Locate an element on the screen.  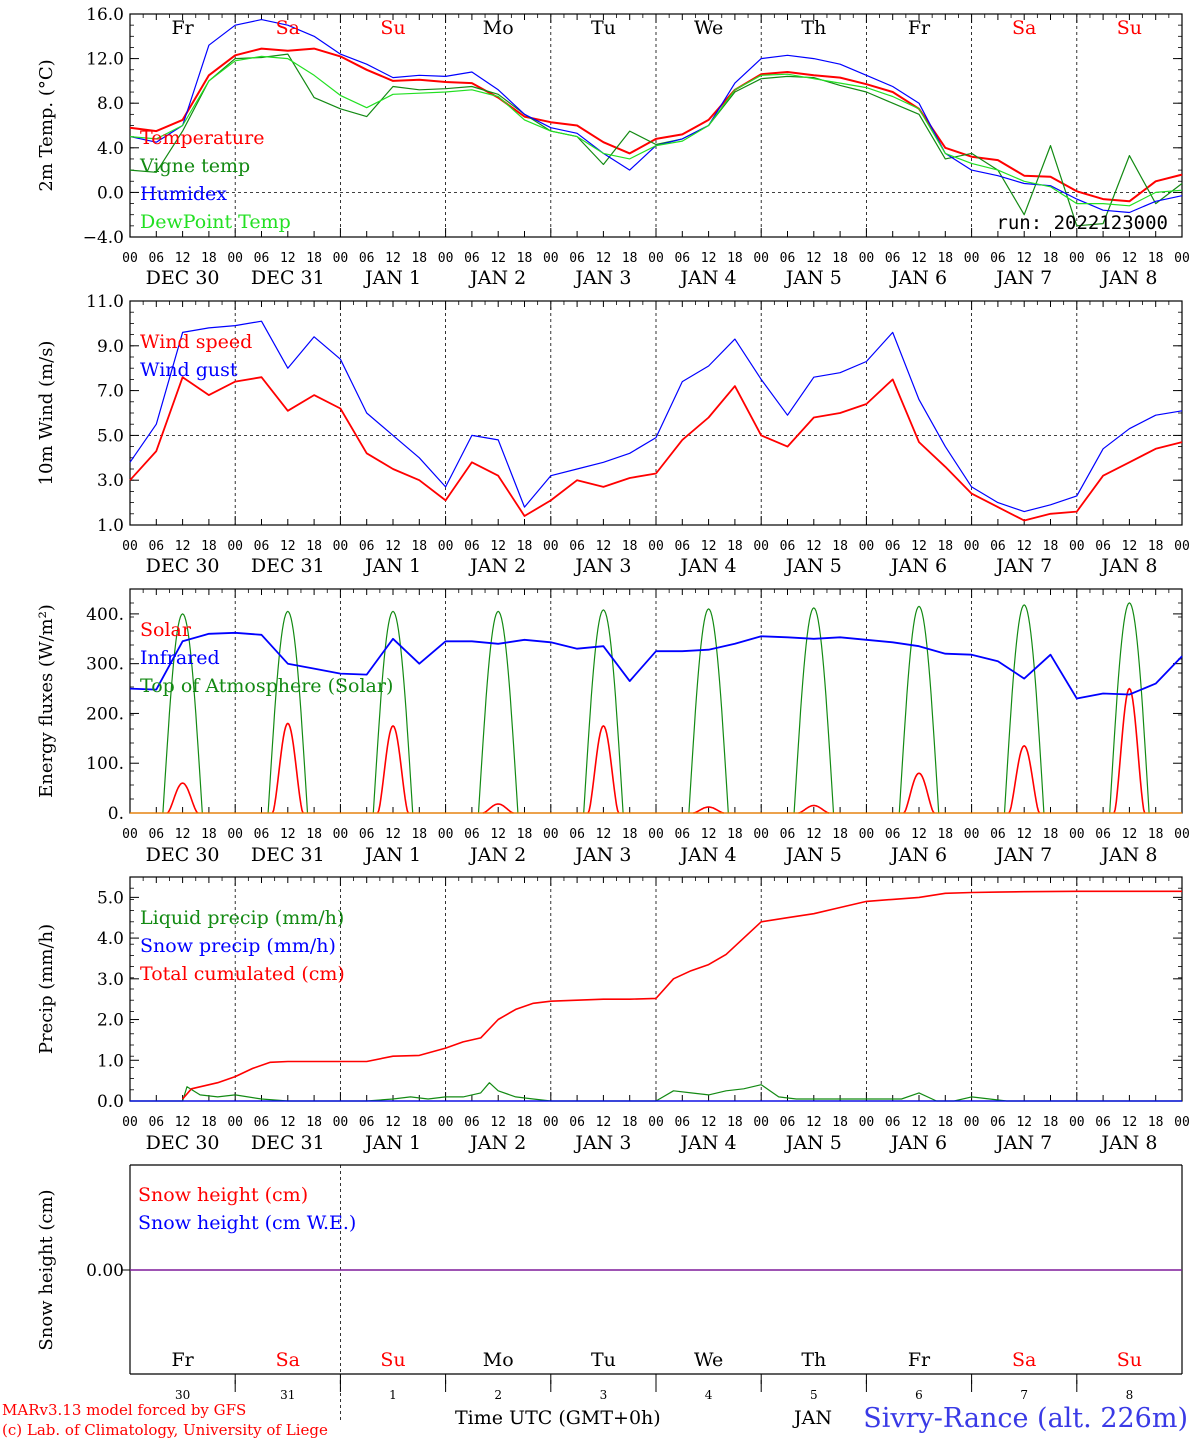
y-tick-label: 2.0 is located at coordinates (110, 1021).